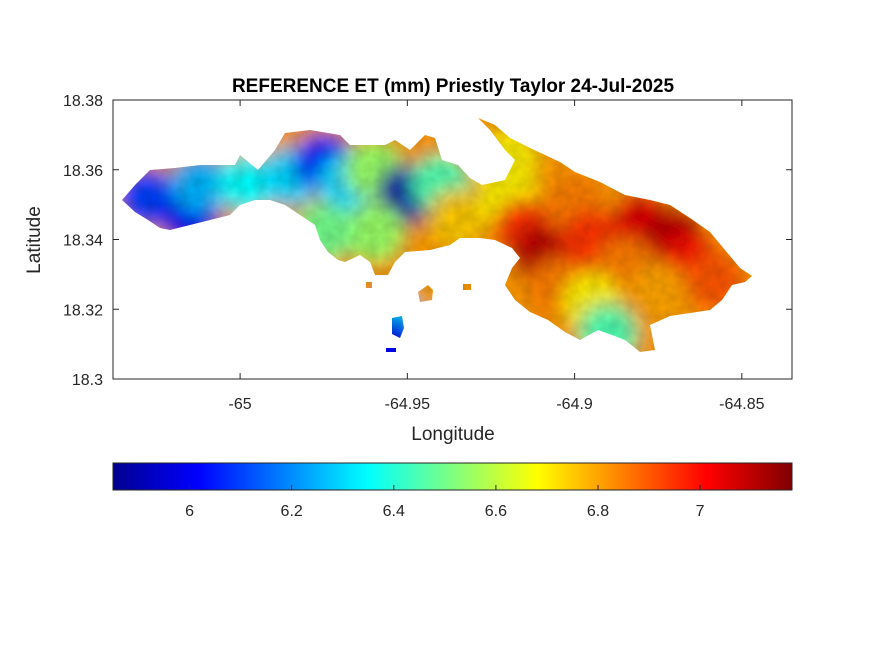  Describe the element at coordinates (83, 241) in the screenshot. I see `y-tick-label: 18.34` at that location.